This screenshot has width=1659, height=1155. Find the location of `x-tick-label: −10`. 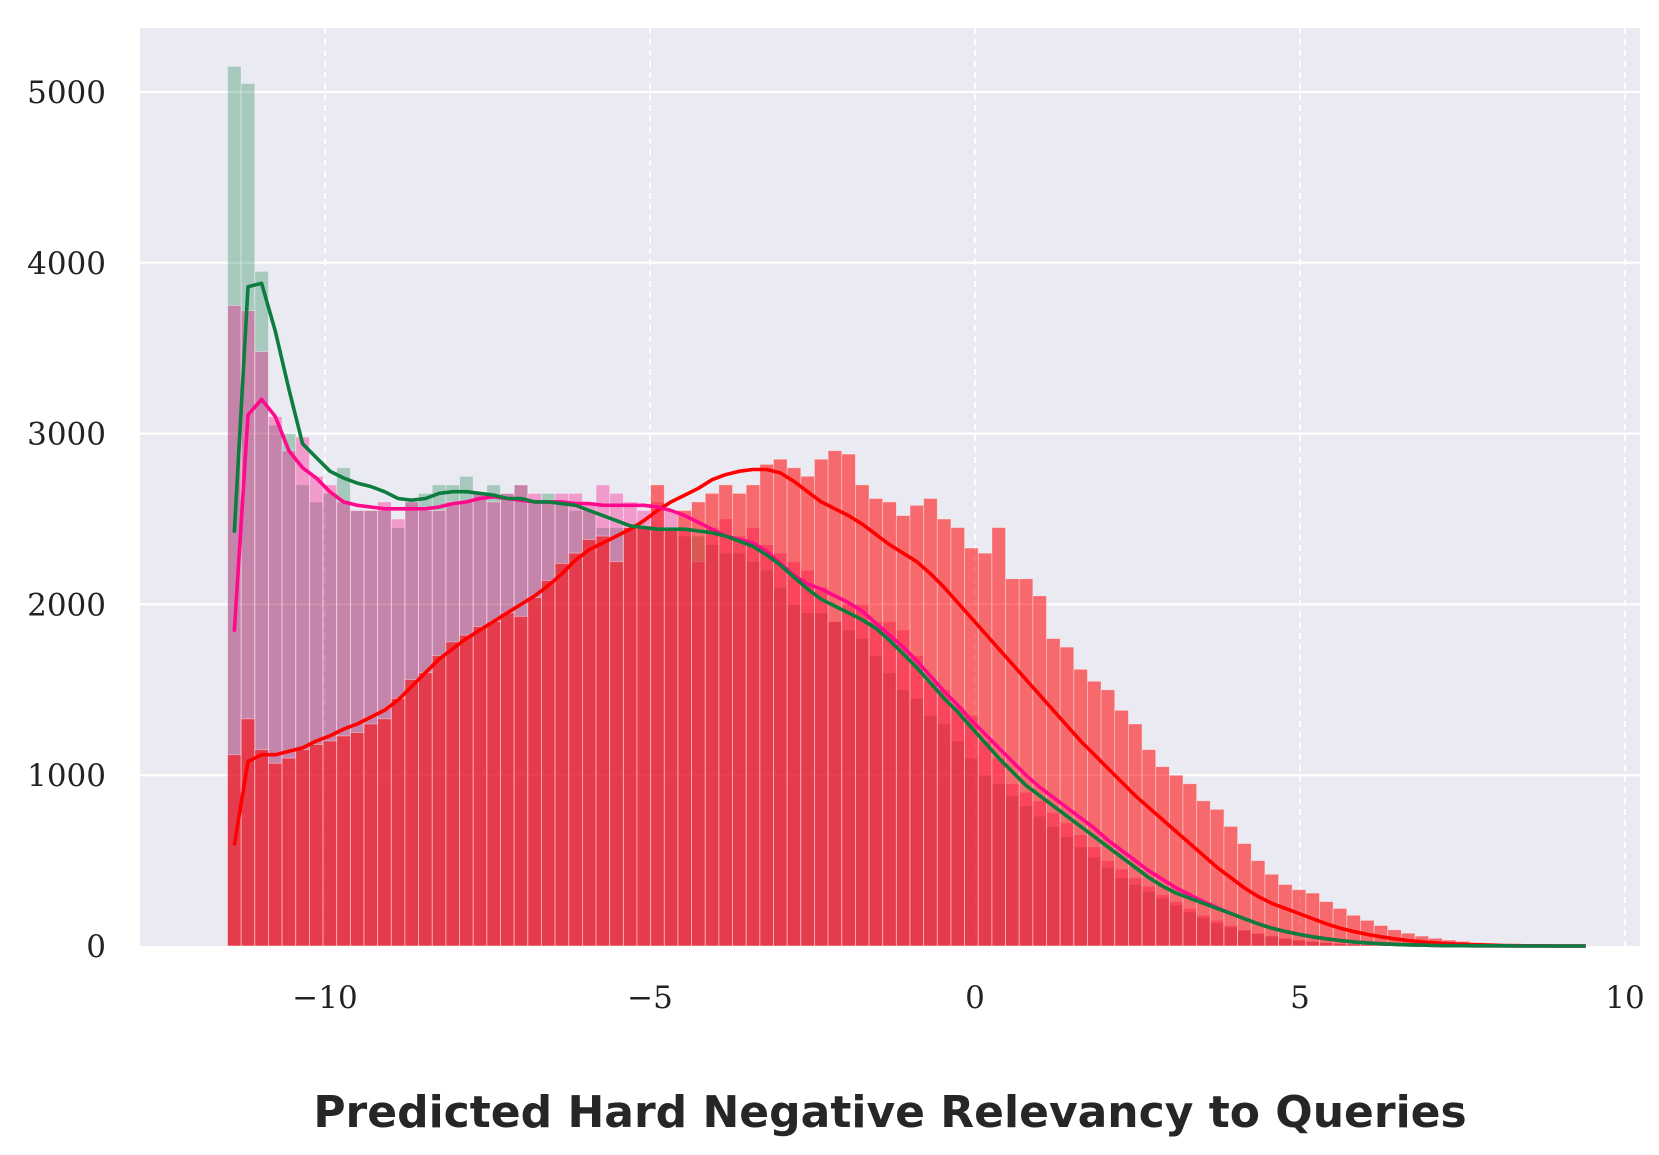

x-tick-label: −10 is located at coordinates (324, 998).